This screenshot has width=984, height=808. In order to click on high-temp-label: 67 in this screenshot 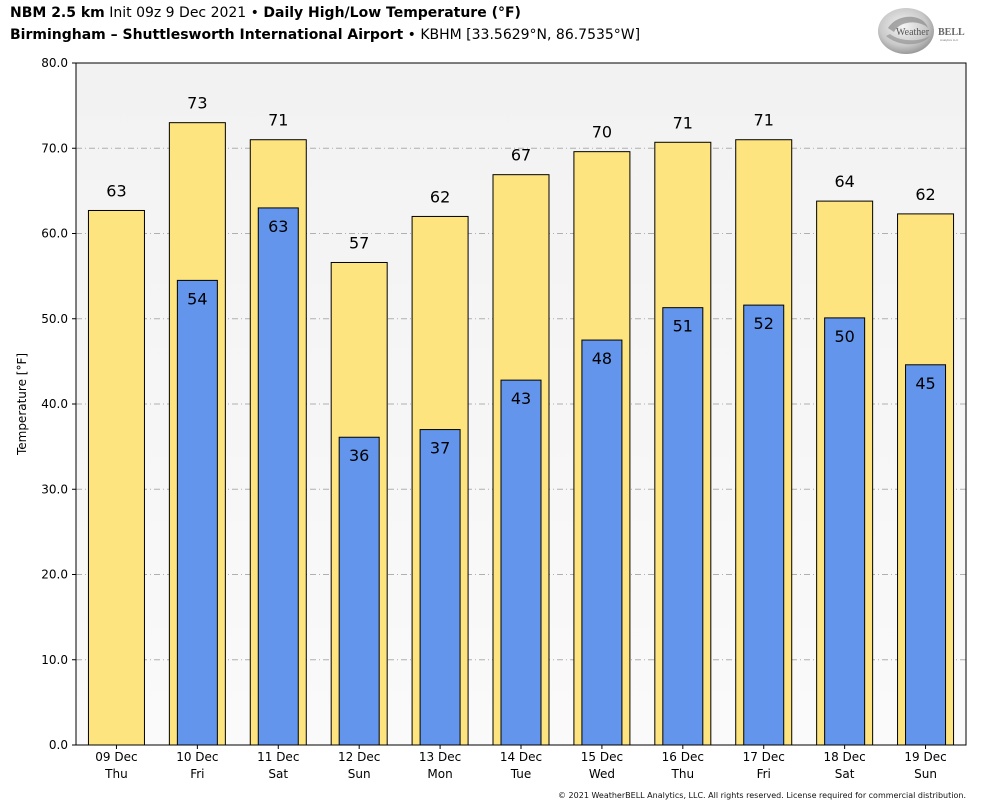, I will do `click(521, 155)`.